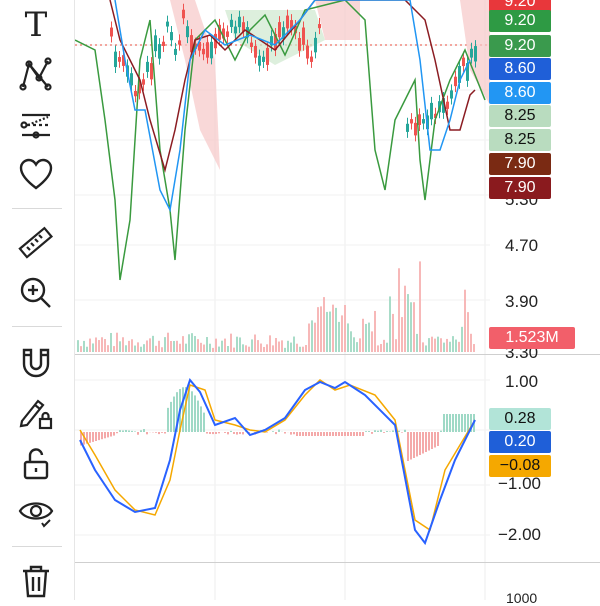  I want to click on forecast-icon, so click(36, 125).